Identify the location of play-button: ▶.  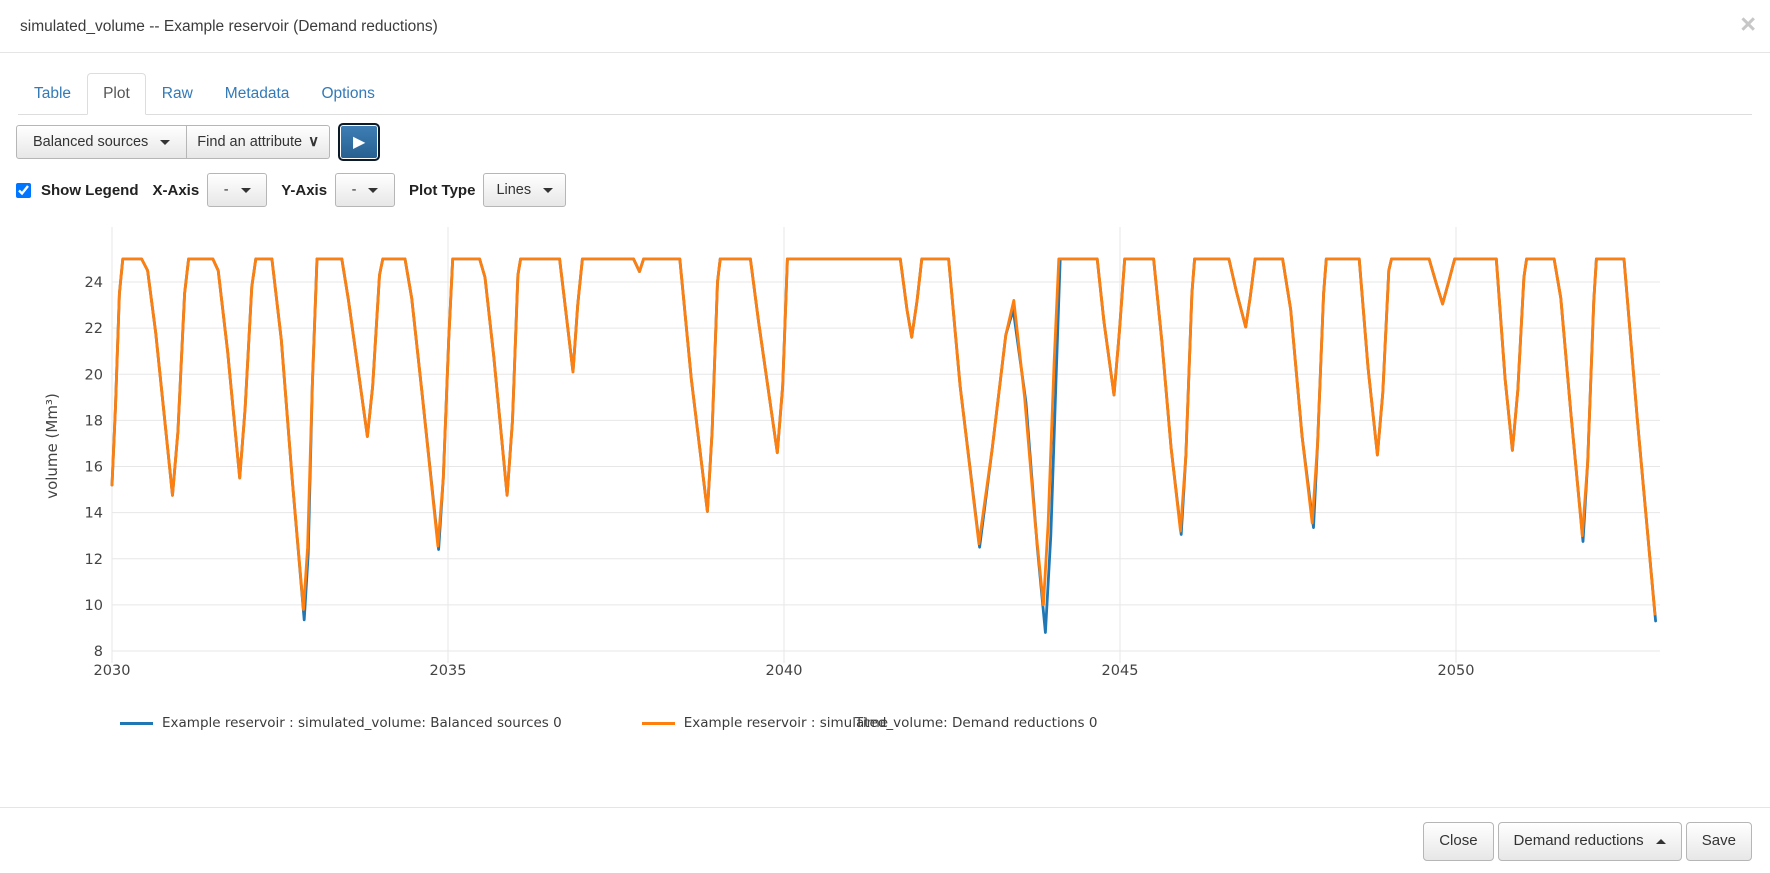
(359, 142).